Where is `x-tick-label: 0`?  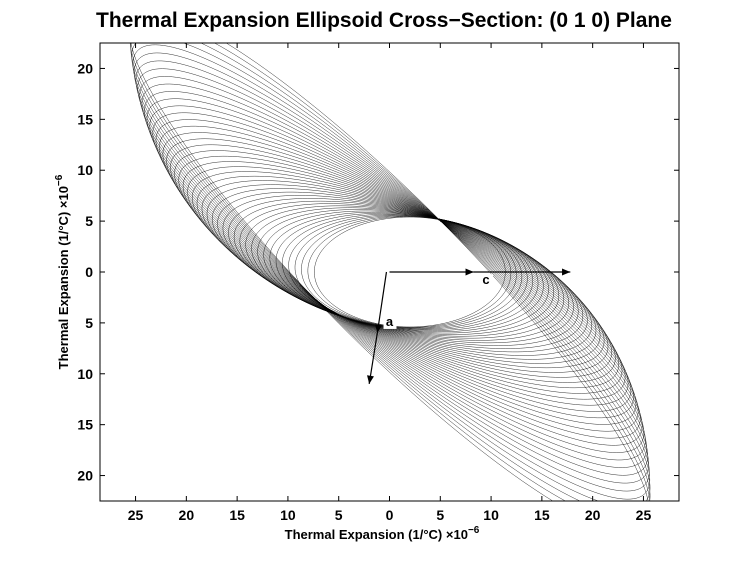 x-tick-label: 0 is located at coordinates (390, 515).